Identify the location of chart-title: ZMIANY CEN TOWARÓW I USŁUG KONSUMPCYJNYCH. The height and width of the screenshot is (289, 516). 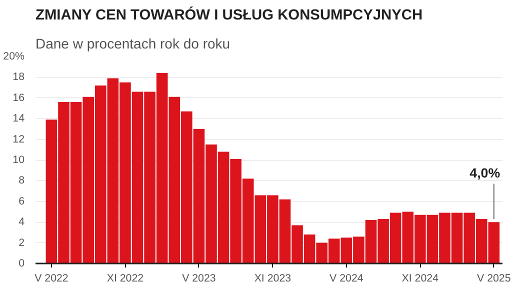
(229, 15).